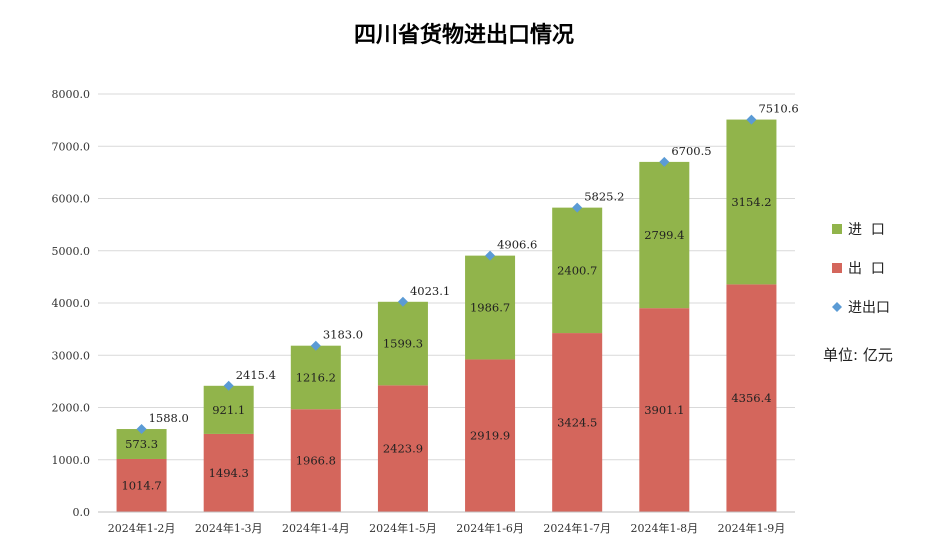 This screenshot has width=929, height=549. What do you see at coordinates (869, 308) in the screenshot?
I see `legend-label: 进出口` at bounding box center [869, 308].